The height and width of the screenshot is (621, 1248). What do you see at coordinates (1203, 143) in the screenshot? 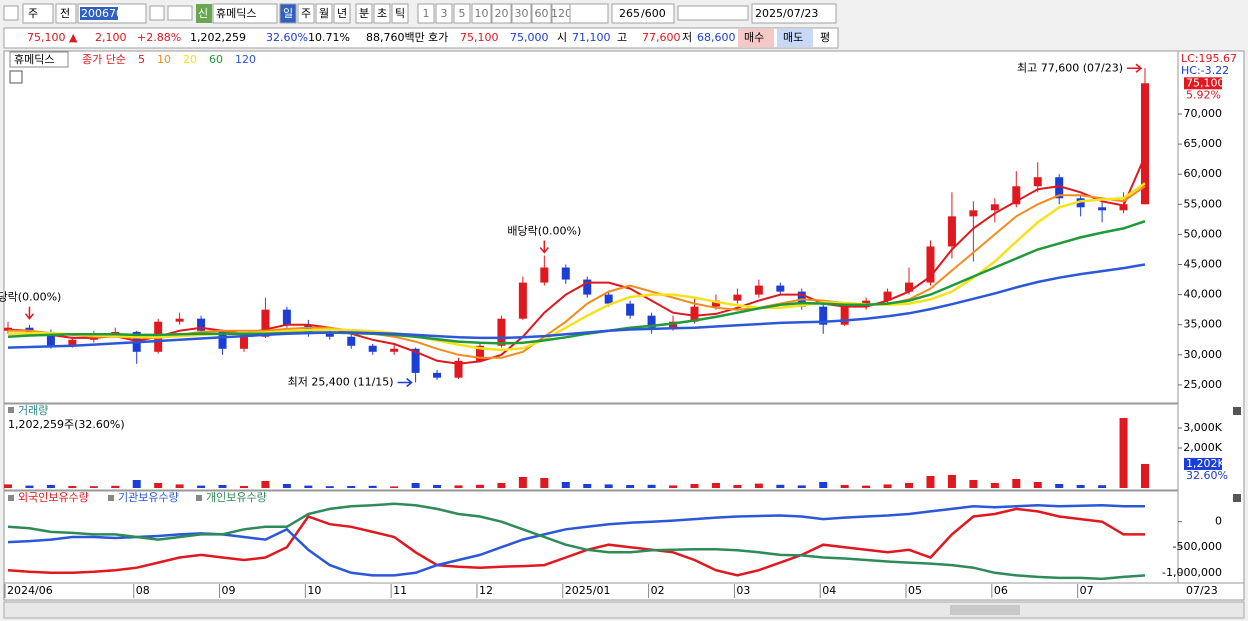
I see `y-tick-label: 65,000` at bounding box center [1203, 143].